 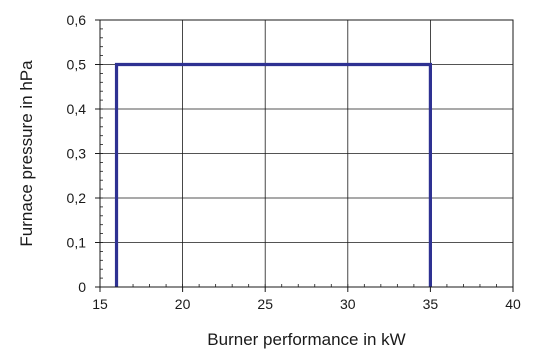 What do you see at coordinates (77, 20) in the screenshot?
I see `y-tick-label: 0,6` at bounding box center [77, 20].